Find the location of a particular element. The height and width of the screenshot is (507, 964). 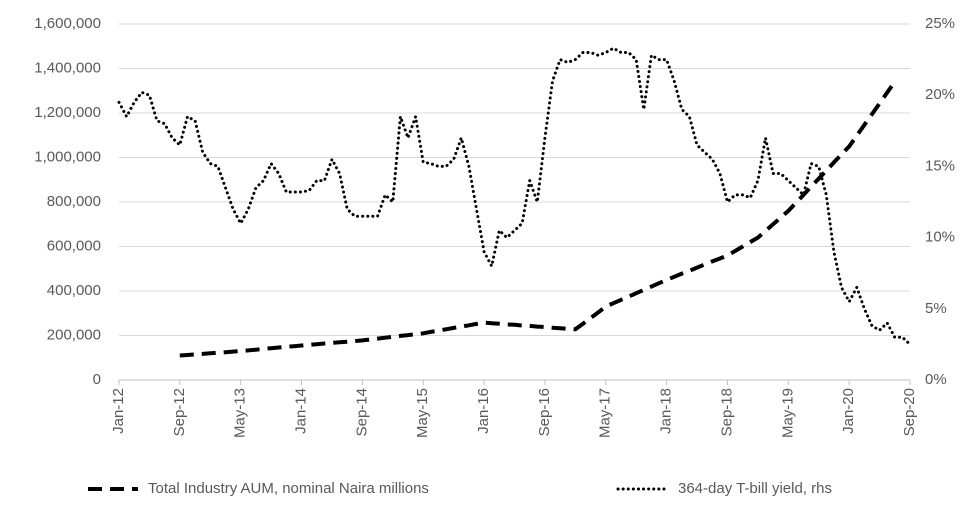

legend-label: 364-day T-bill yield, rhs is located at coordinates (755, 488).